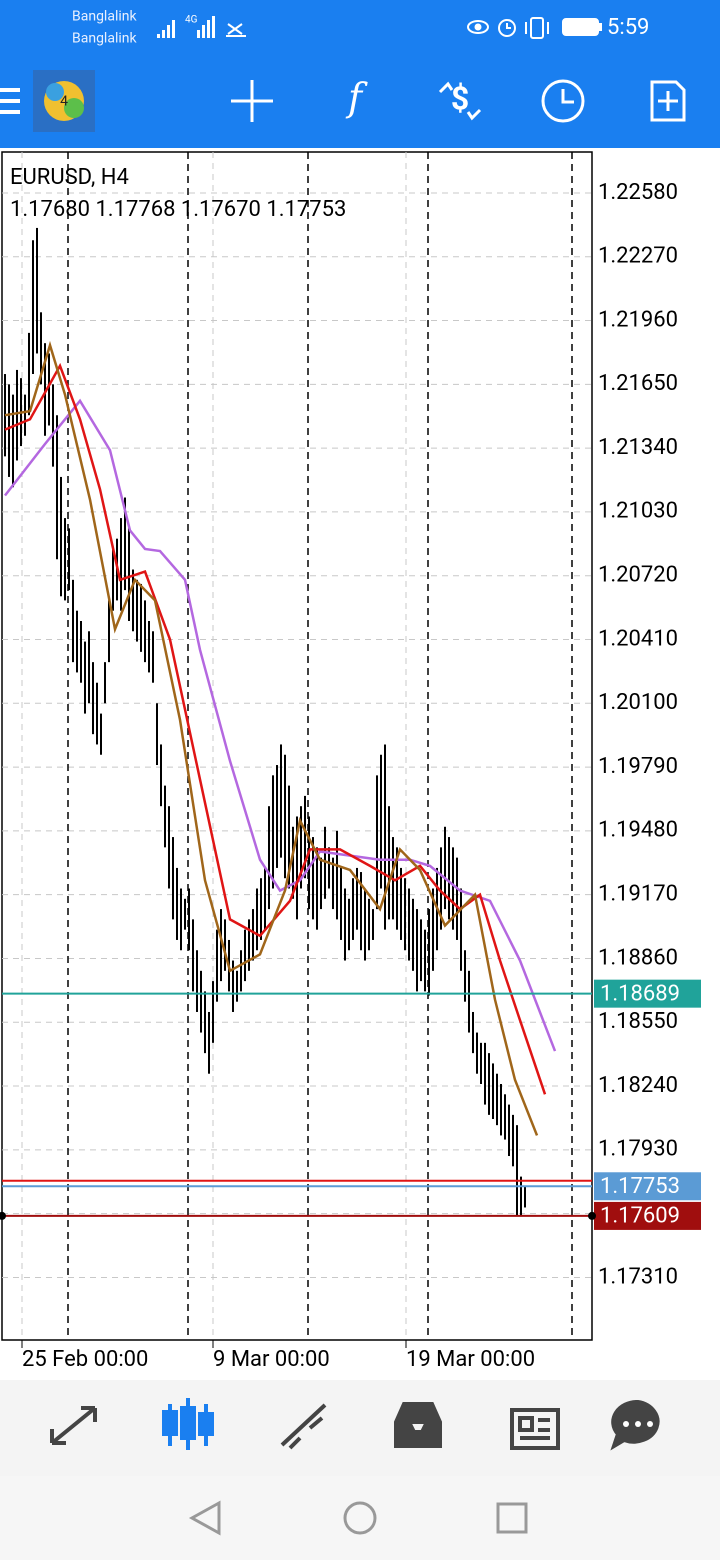 The width and height of the screenshot is (720, 1564). Describe the element at coordinates (73, 1425) in the screenshot. I see `quotes-tab` at that location.